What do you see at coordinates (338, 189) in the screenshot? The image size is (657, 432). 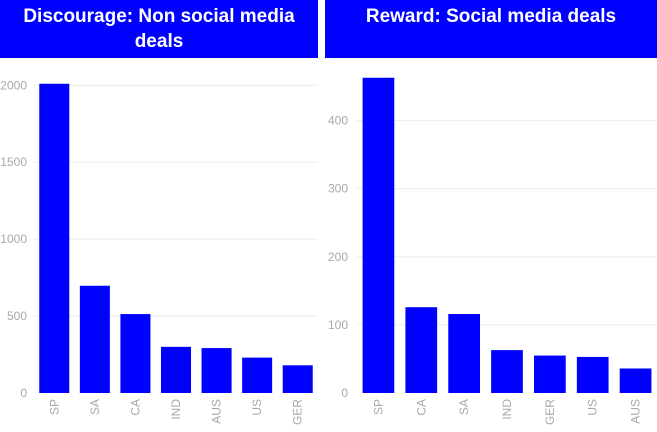 I see `y-tick-label: 300` at bounding box center [338, 189].